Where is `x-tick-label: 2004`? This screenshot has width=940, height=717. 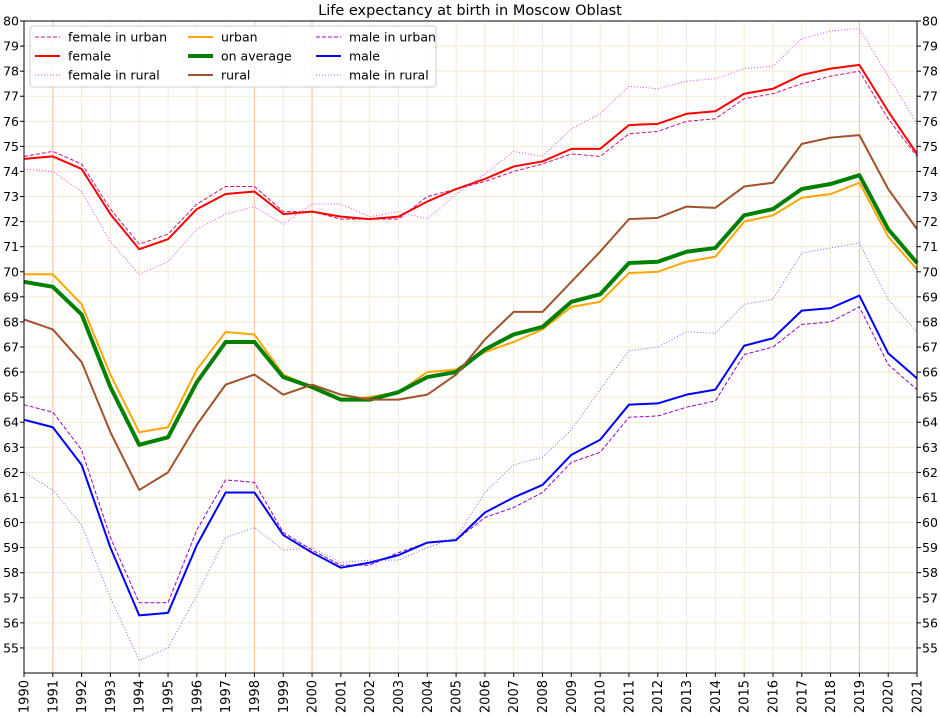
x-tick-label: 2004 is located at coordinates (428, 696).